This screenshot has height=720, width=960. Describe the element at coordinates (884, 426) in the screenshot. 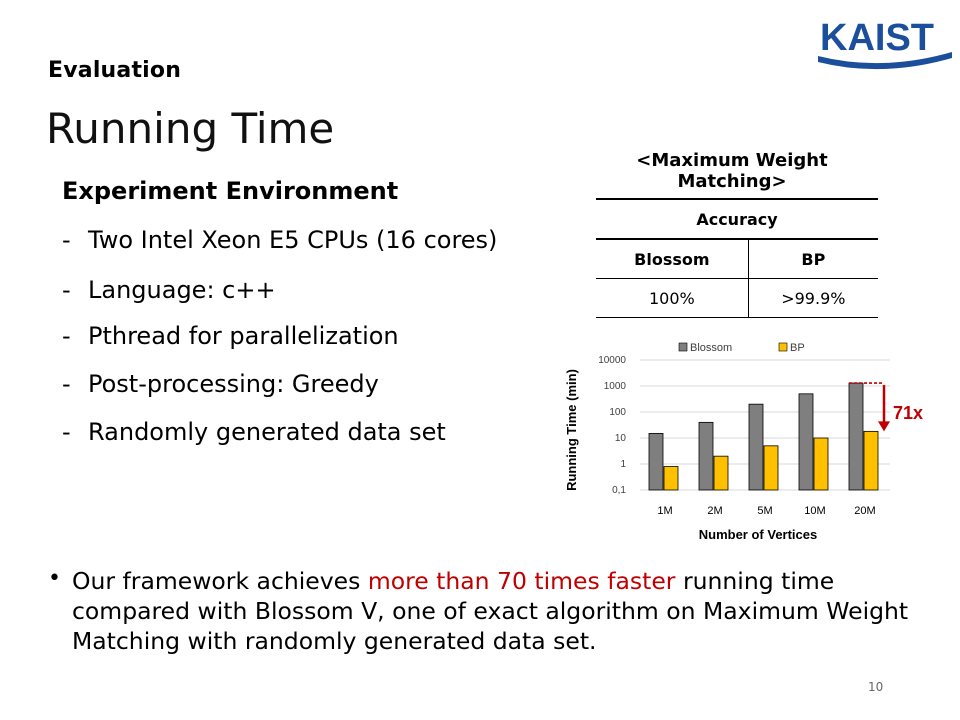

I see `annotation-arrow-head` at that location.